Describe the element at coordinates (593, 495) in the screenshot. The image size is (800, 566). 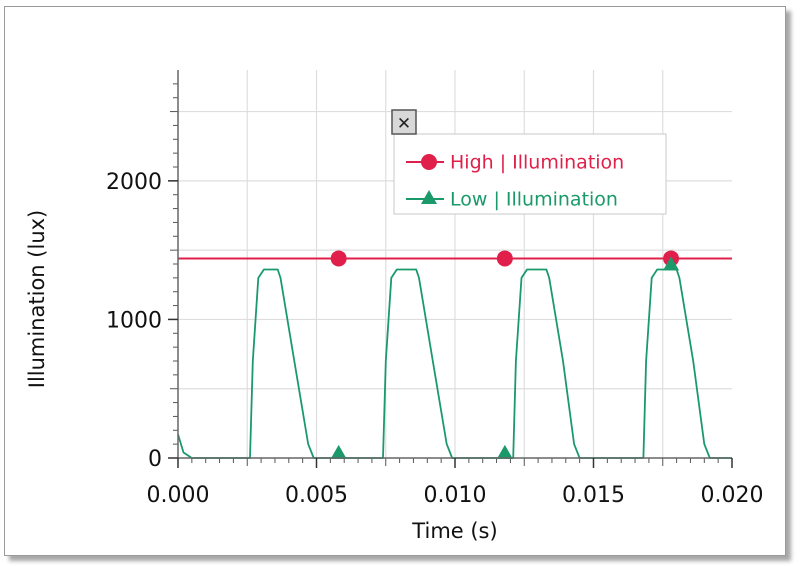
I see `x-tick-label: 0.015` at that location.